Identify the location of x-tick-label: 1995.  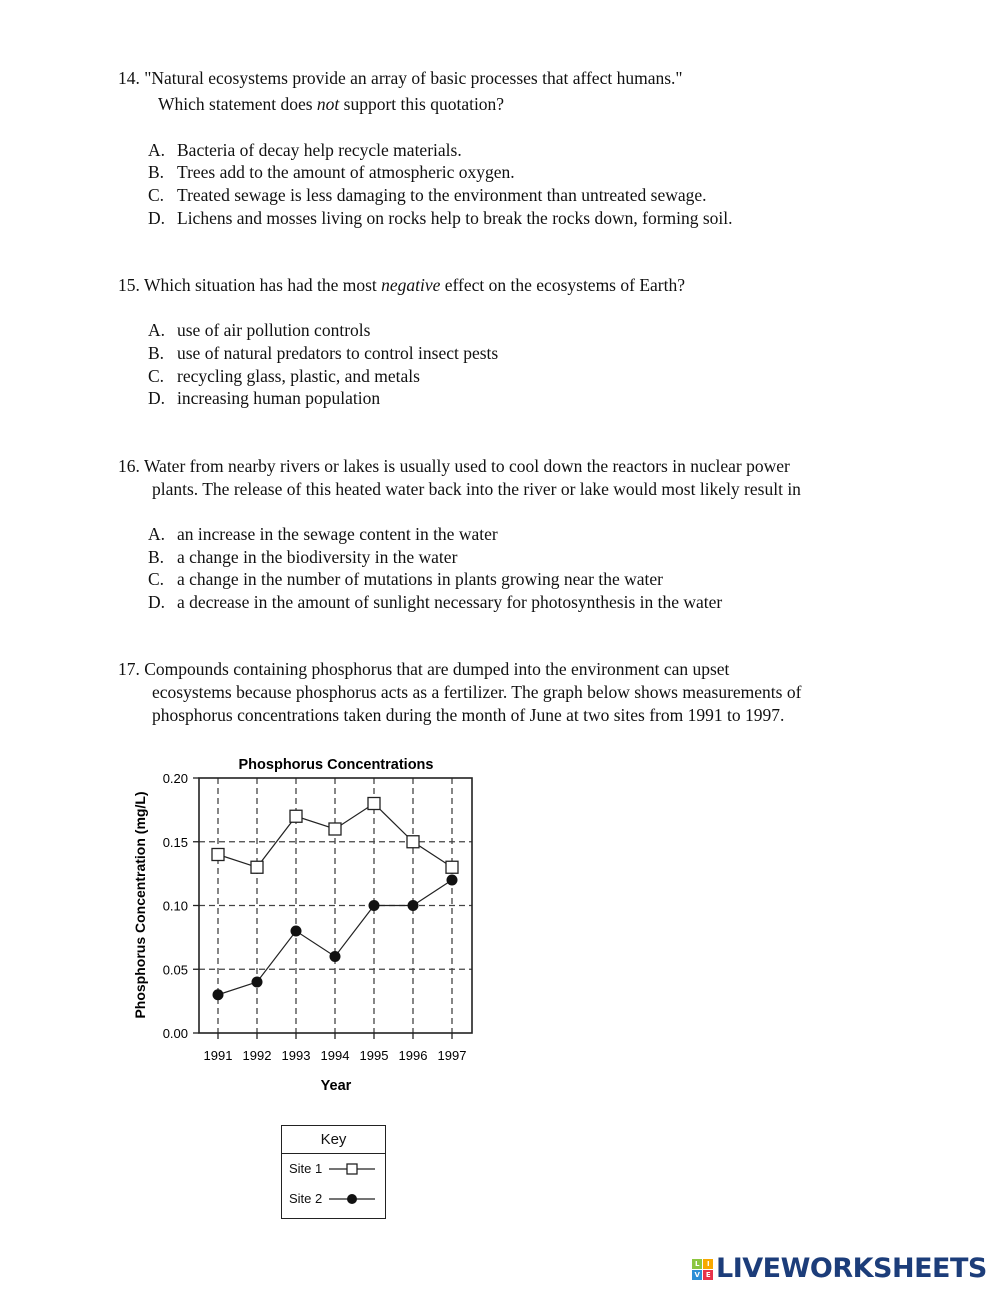
(374, 1055).